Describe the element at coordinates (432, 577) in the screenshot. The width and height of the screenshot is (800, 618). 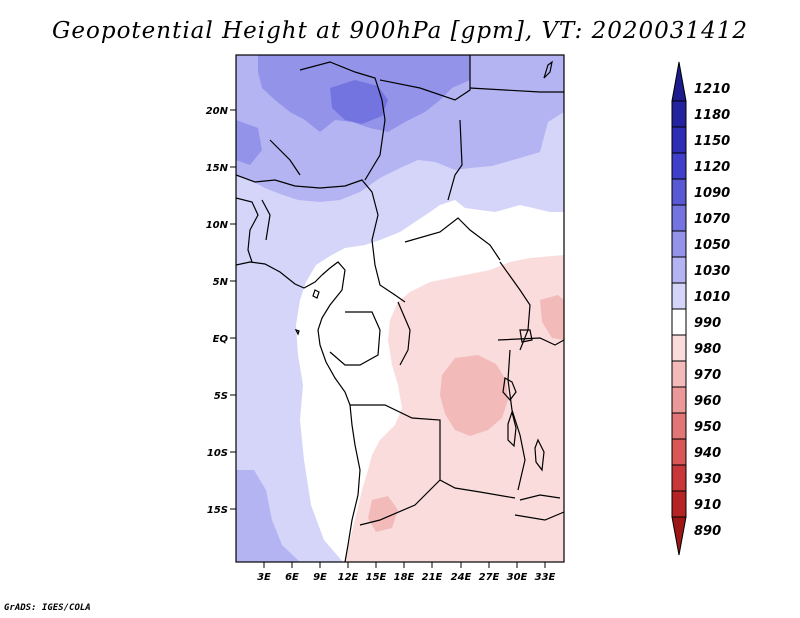
I see `lon-label: 21E` at that location.